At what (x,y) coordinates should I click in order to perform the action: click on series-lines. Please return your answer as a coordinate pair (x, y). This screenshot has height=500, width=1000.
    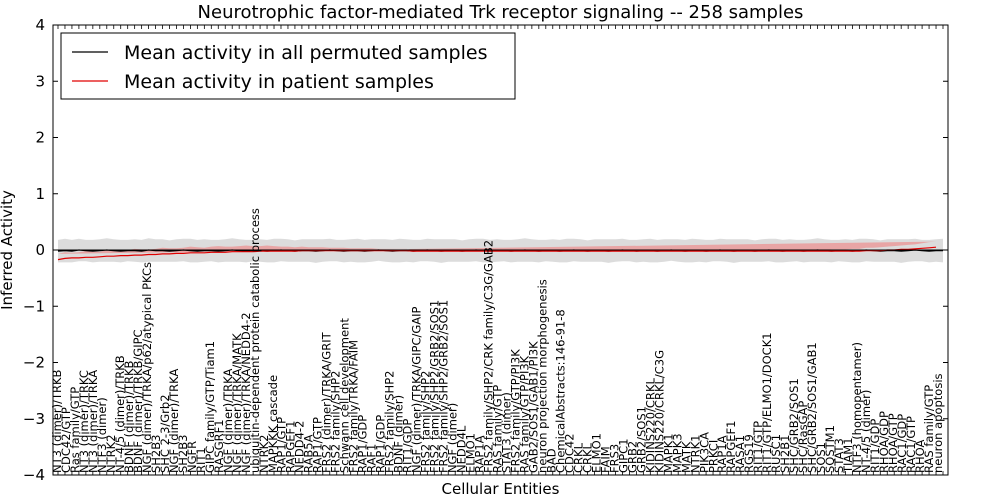
    Looking at the image, I should click on (500, 253).